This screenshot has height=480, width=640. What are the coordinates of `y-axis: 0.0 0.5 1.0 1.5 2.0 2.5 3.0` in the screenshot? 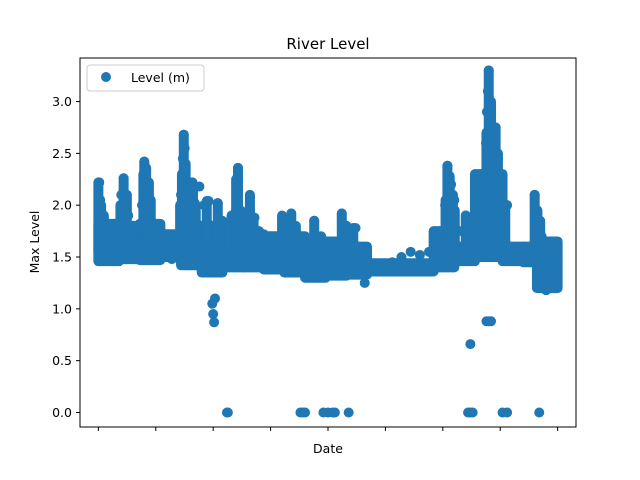 It's located at (66, 257).